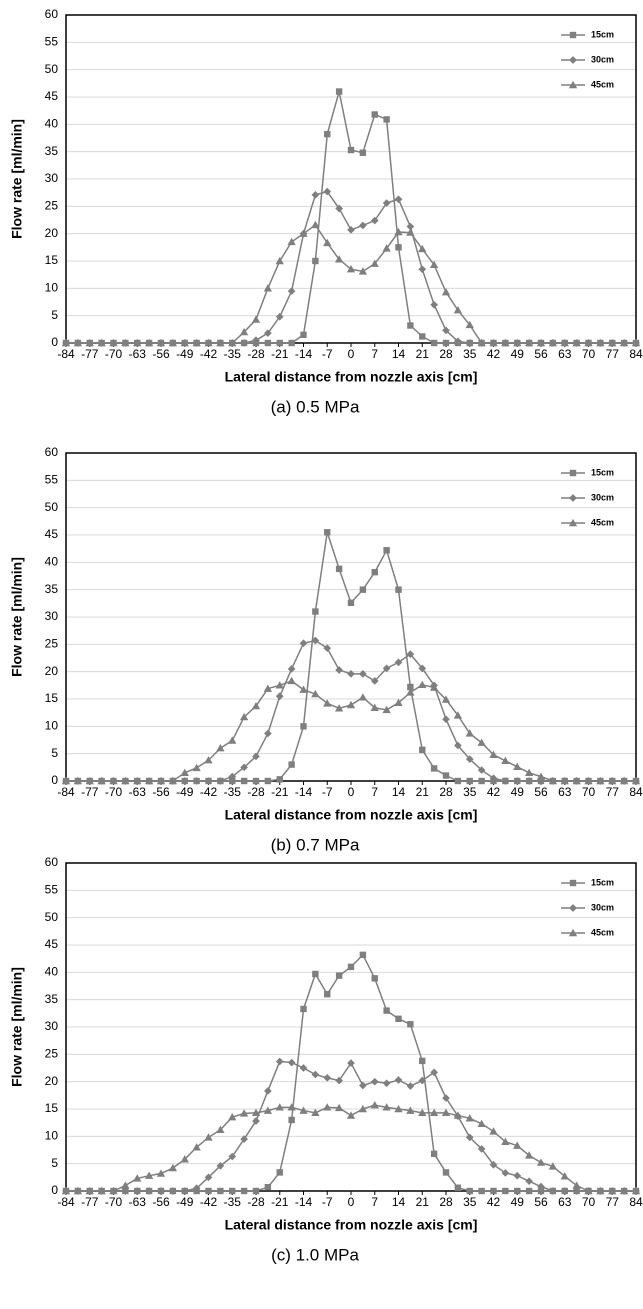 This screenshot has width=643, height=1309. What do you see at coordinates (52, 1054) in the screenshot?
I see `y-tick-label: 25` at bounding box center [52, 1054].